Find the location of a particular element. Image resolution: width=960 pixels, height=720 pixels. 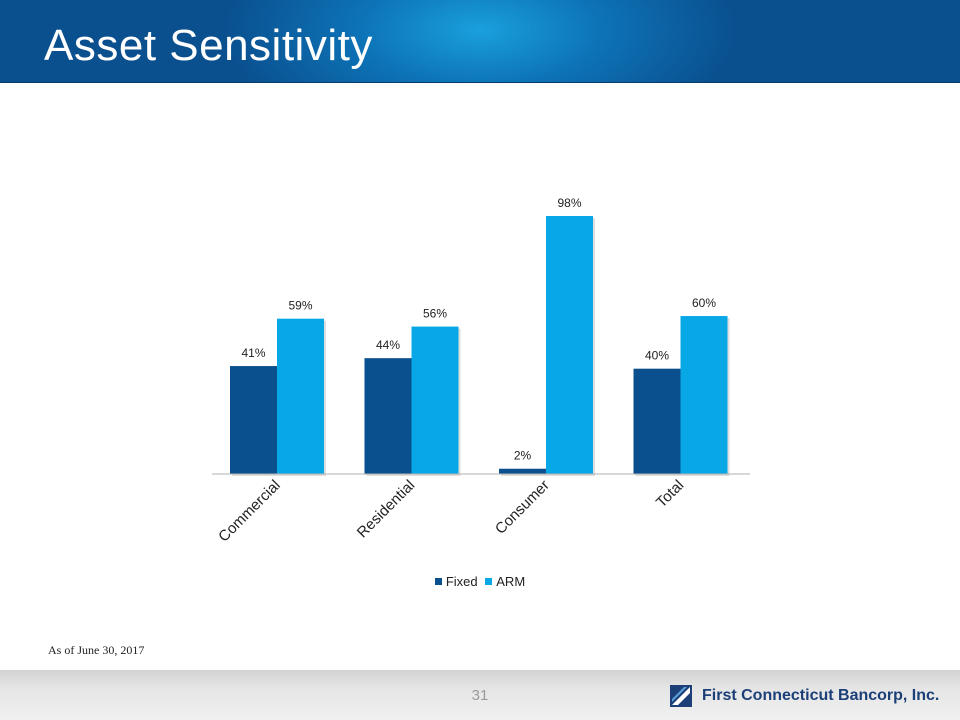

legend-swatch-arm is located at coordinates (489, 581).